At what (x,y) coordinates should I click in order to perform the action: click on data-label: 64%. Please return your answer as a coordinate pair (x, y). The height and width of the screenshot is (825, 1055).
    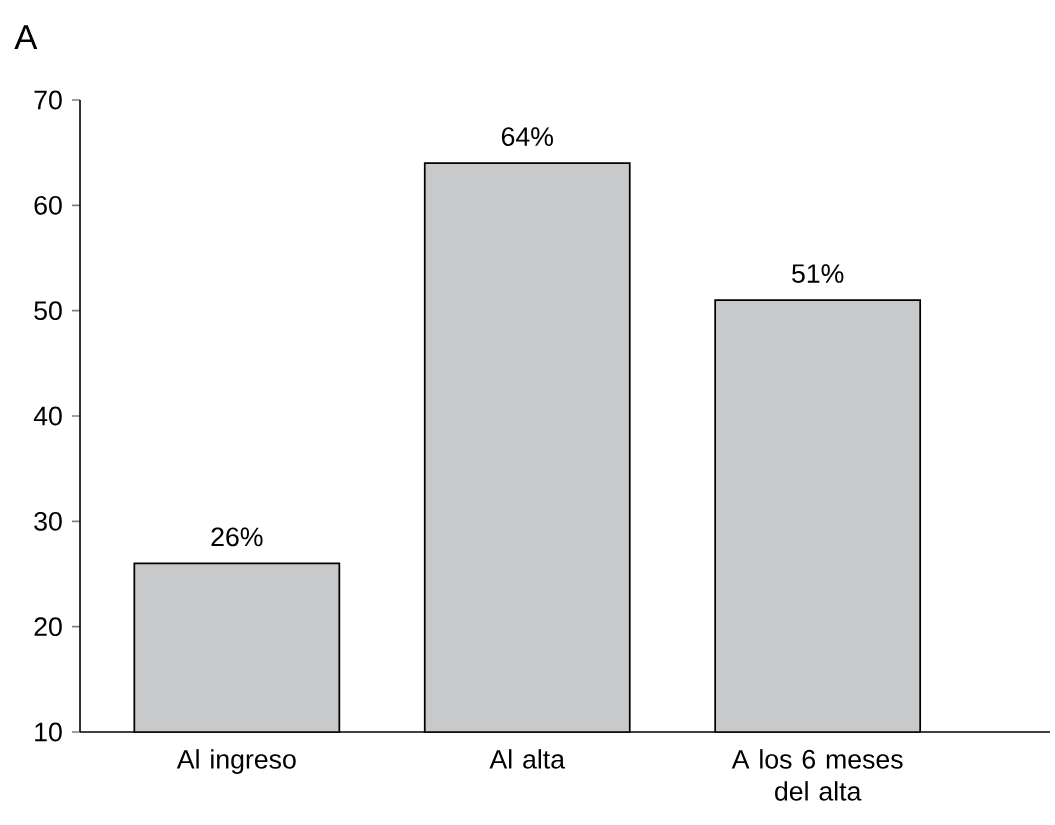
    Looking at the image, I should click on (527, 137).